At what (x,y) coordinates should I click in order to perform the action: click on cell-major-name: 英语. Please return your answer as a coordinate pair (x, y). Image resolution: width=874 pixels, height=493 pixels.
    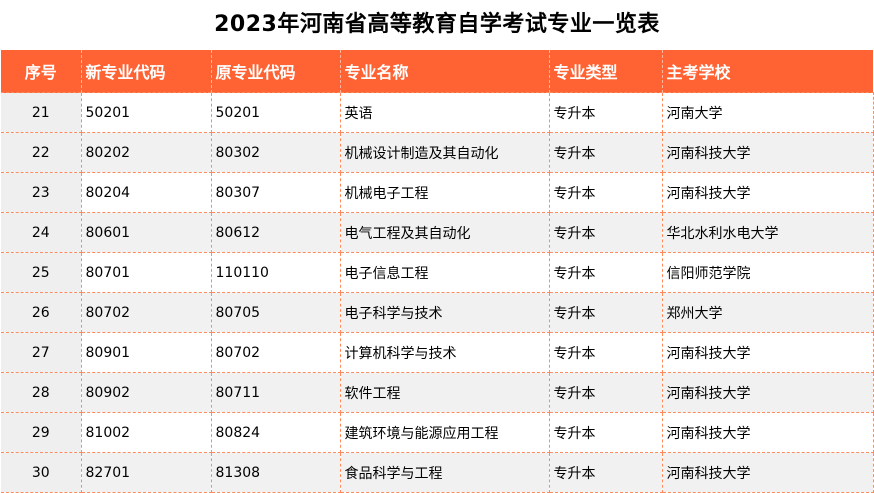
    Looking at the image, I should click on (444, 112).